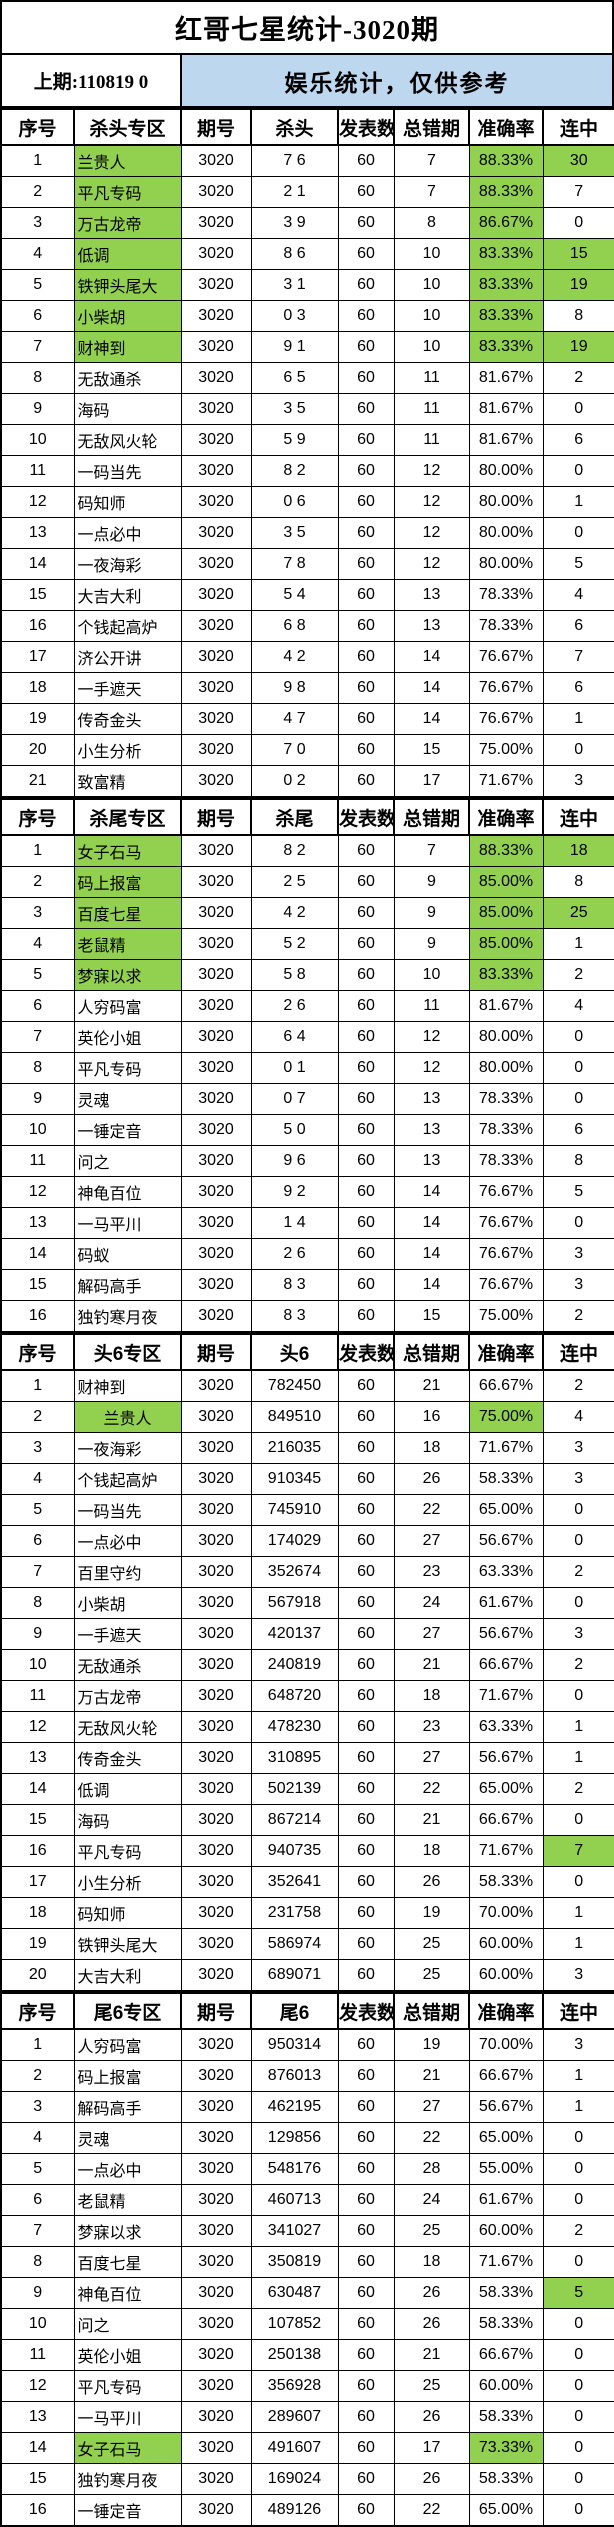 This screenshot has height=2527, width=614. Describe the element at coordinates (578, 1006) in the screenshot. I see `streak-cell: 4` at that location.